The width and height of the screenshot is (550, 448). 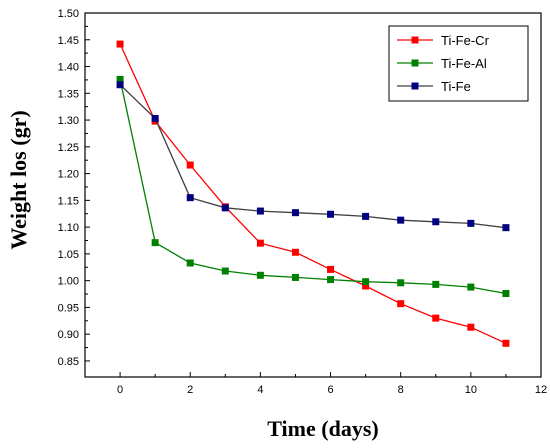 What do you see at coordinates (464, 63) in the screenshot?
I see `legend-label: Ti-Fe-Al` at bounding box center [464, 63].